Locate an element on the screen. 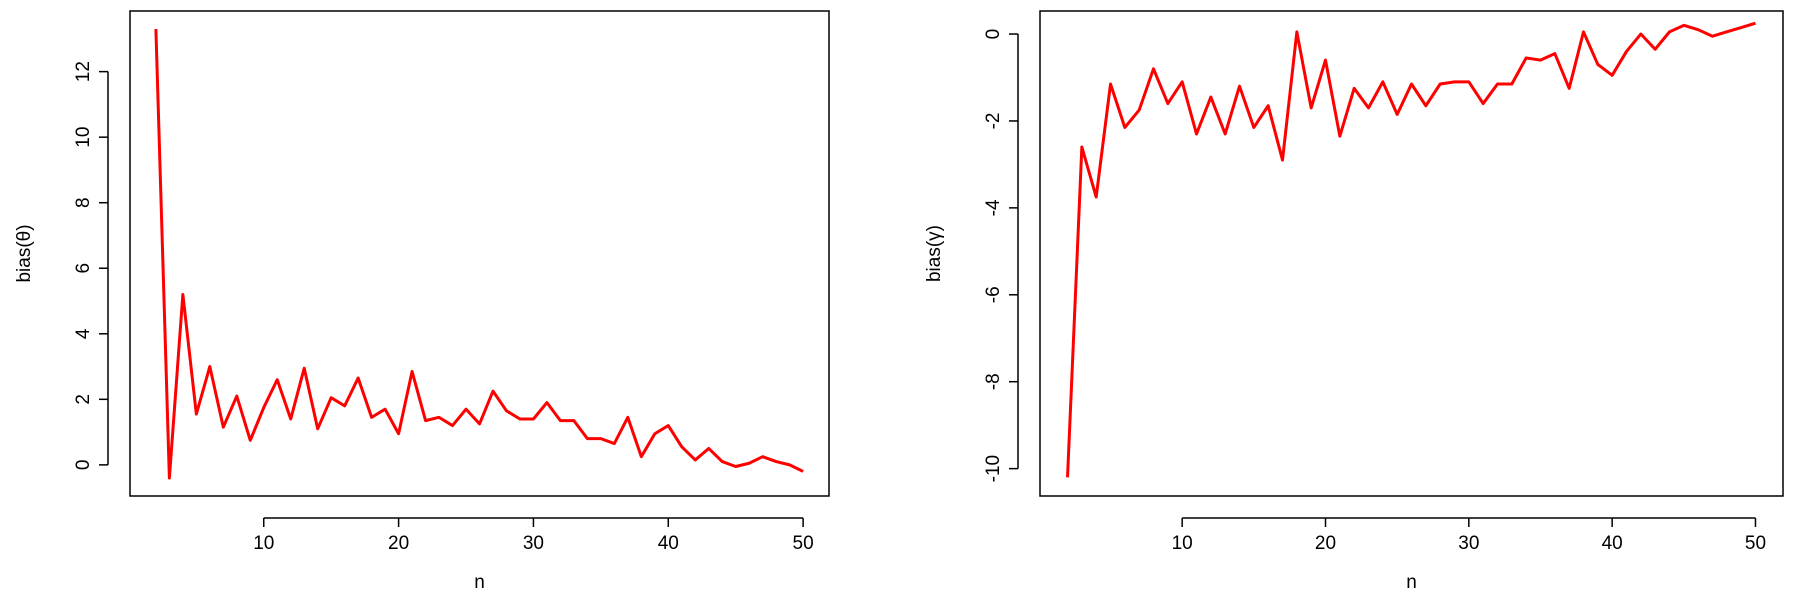  y-tick-label: 12 is located at coordinates (83, 71).